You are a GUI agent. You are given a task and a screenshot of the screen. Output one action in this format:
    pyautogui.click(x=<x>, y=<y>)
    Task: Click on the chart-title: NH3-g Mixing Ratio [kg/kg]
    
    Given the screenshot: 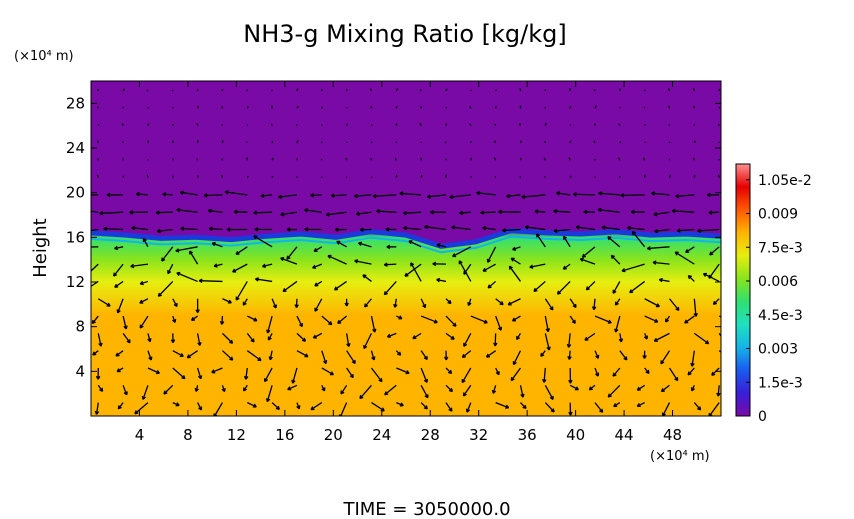 What is the action you would take?
    pyautogui.click(x=404, y=34)
    